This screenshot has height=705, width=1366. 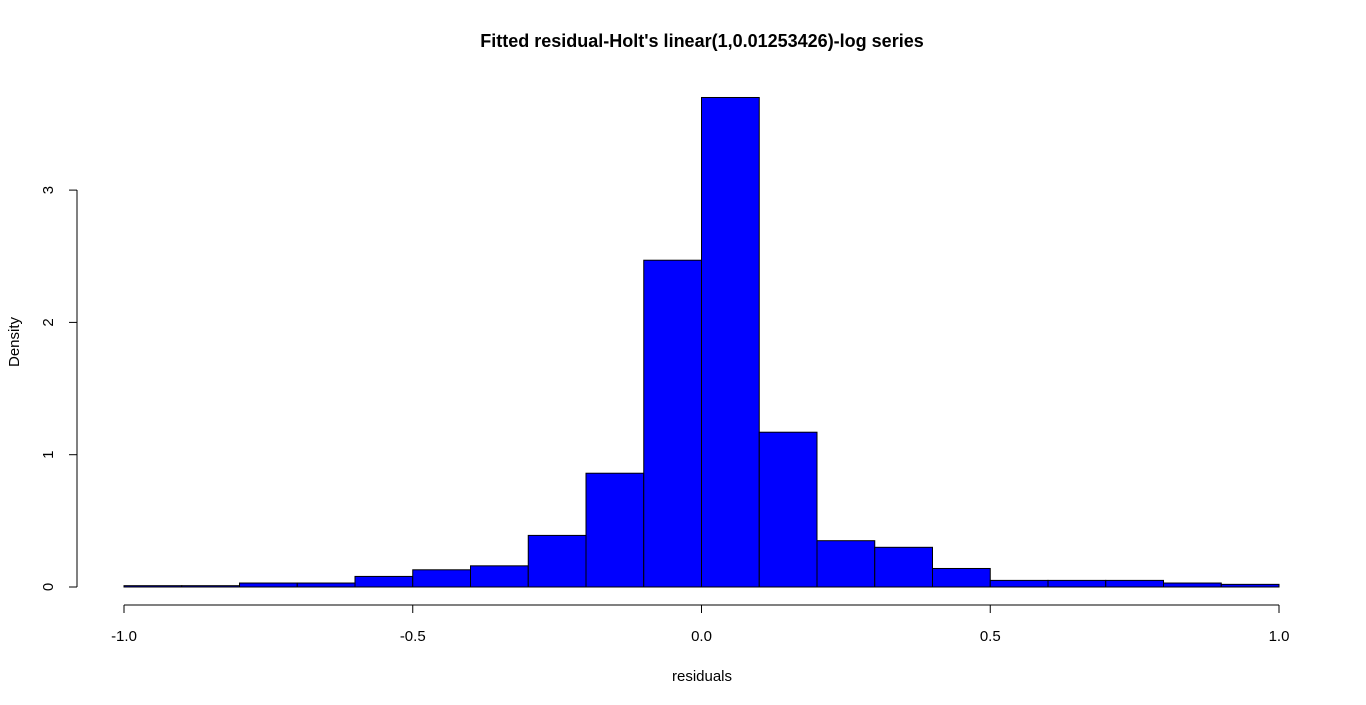 What do you see at coordinates (48, 455) in the screenshot?
I see `y-tick-label: 1` at bounding box center [48, 455].